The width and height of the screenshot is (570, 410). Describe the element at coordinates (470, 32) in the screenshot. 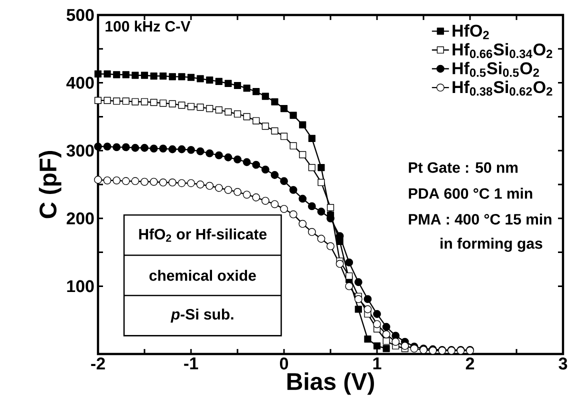

I see `legend-label: HfO$_{2}$` at that location.